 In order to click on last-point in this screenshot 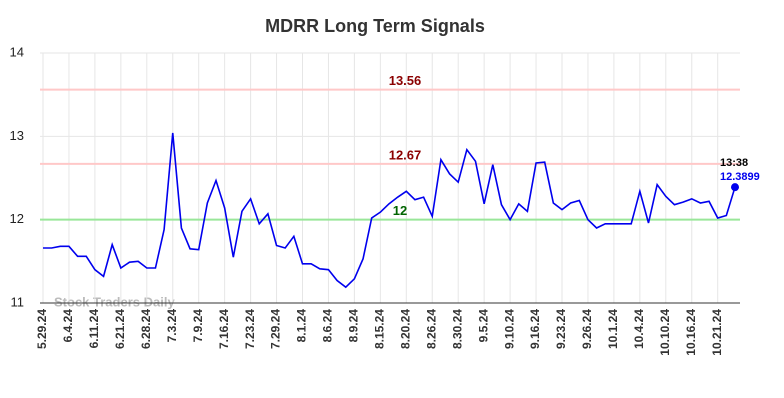, I will do `click(735, 187)`.